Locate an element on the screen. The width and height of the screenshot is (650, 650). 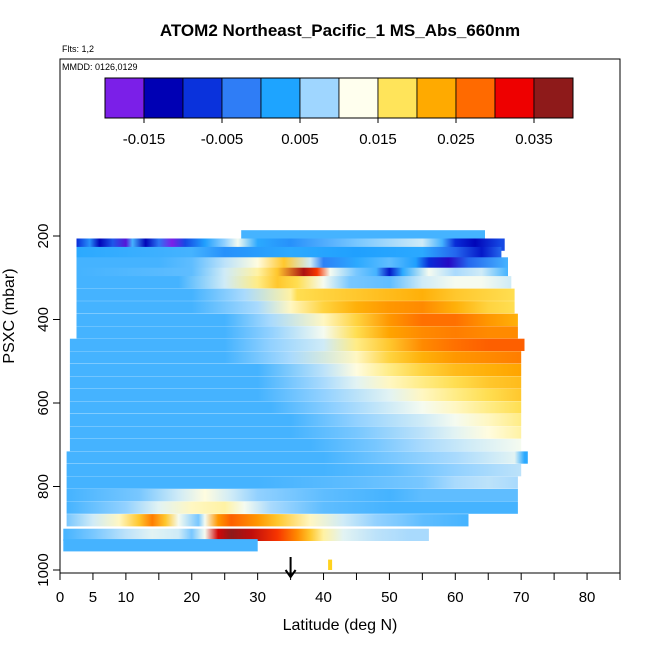
colorbar-tick-label: 0.015 is located at coordinates (378, 139).